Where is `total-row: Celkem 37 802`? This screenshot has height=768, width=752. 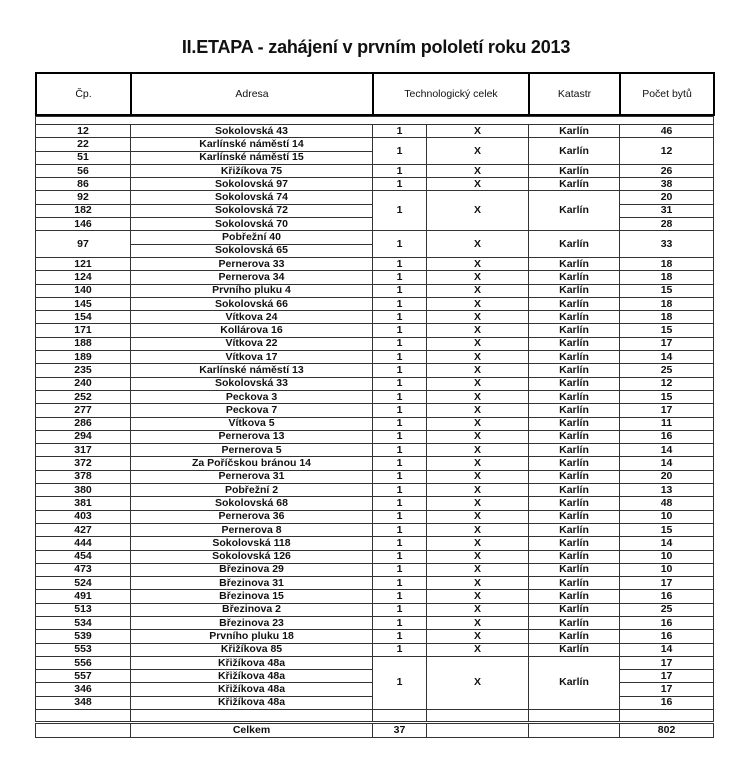
total-row: Celkem 37 802 is located at coordinates (375, 730).